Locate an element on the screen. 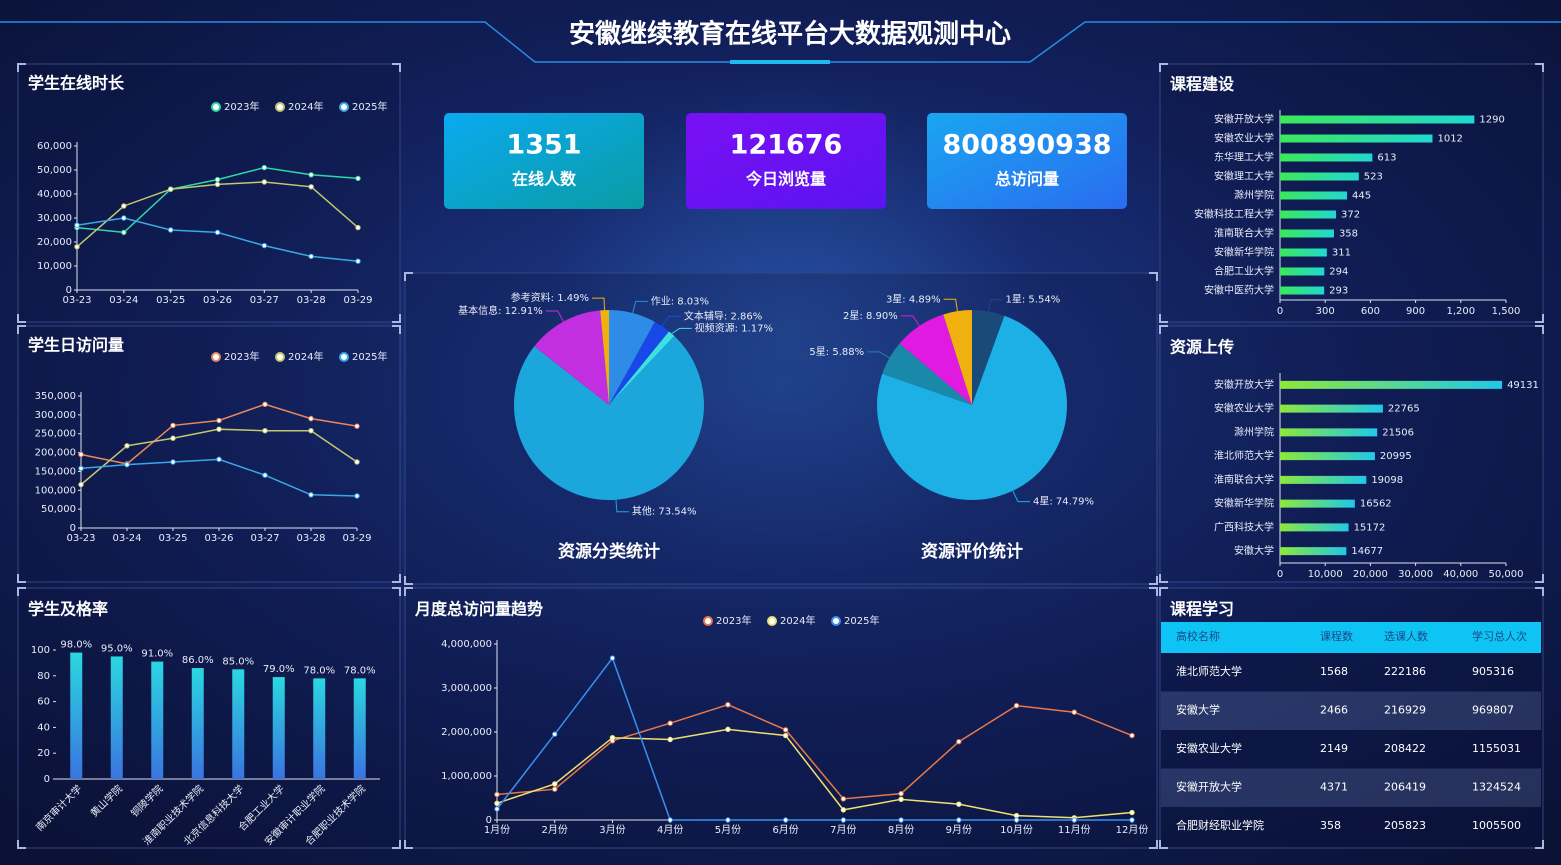 This screenshot has height=865, width=1561. x-tick-label: 03-28 is located at coordinates (310, 538).